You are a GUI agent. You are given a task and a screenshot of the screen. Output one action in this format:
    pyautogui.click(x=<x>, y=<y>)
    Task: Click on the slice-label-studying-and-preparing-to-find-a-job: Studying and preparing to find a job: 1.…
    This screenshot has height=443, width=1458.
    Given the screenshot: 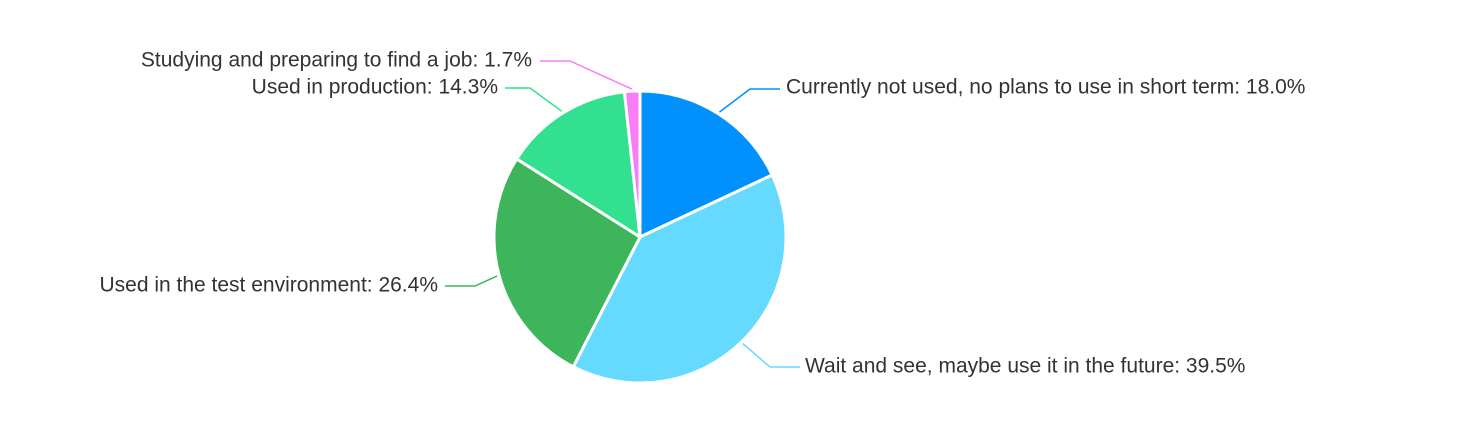 What is the action you would take?
    pyautogui.click(x=336, y=60)
    